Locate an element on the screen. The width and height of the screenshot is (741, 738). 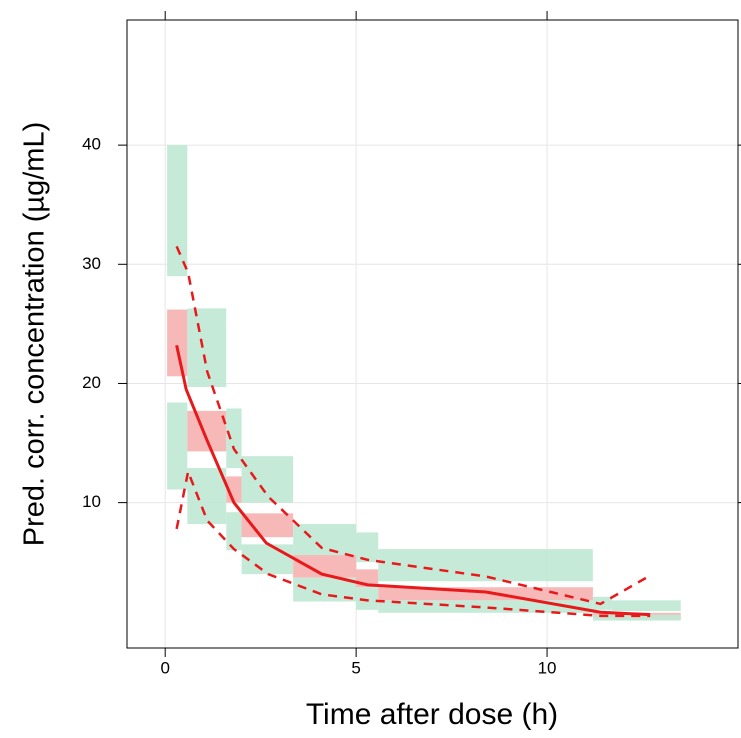
percentile-line is located at coordinates (413, 542).